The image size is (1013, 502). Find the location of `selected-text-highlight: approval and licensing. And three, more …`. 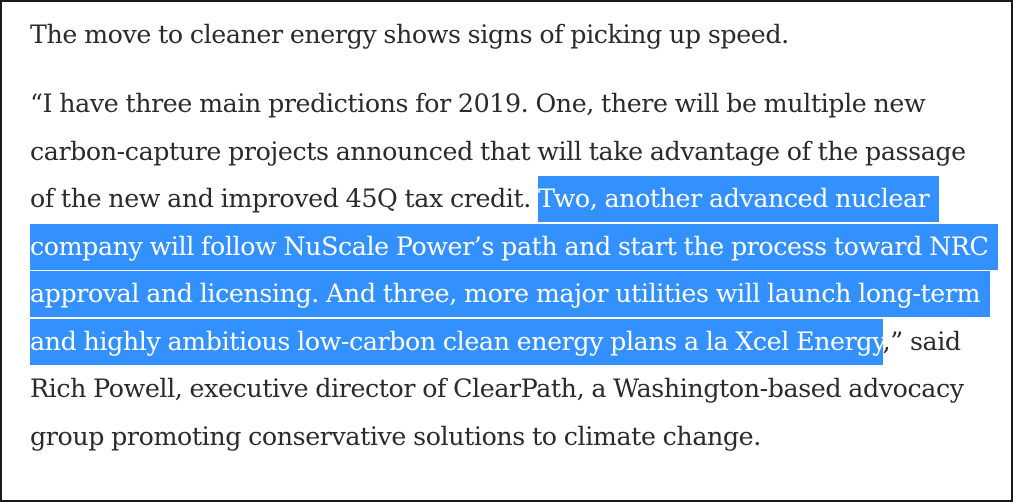

selected-text-highlight: approval and licensing. And three, more … is located at coordinates (510, 294).